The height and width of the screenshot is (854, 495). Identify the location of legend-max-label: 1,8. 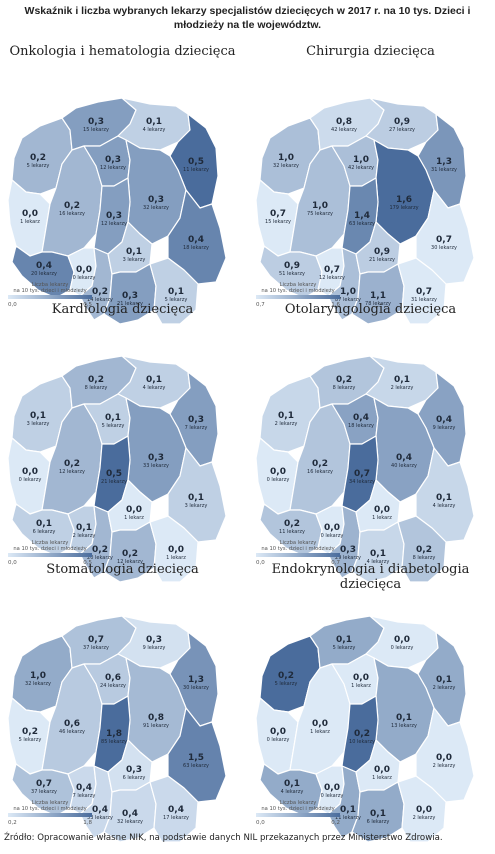
(87, 823).